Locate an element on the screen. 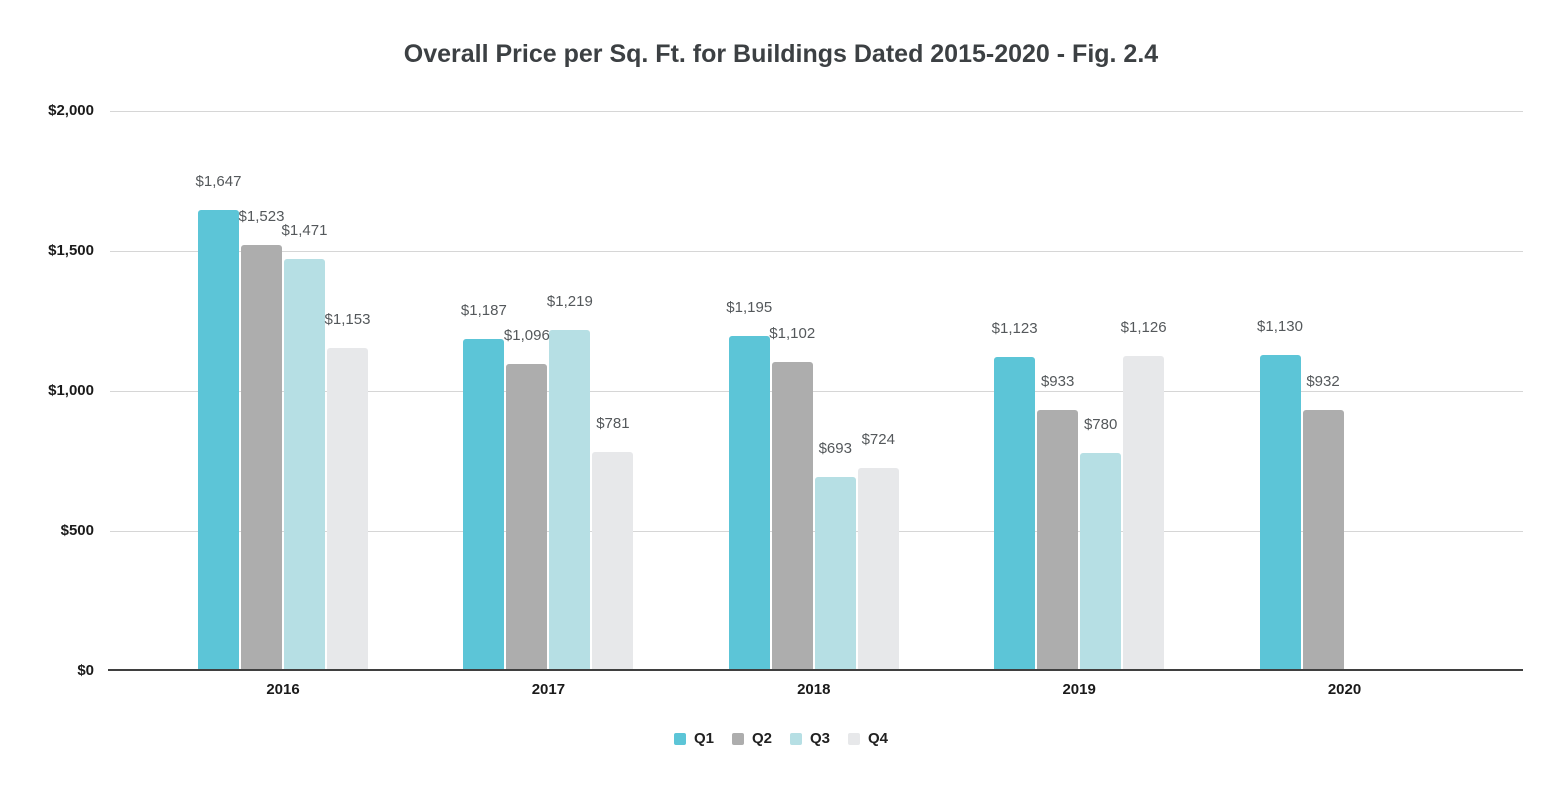  bar-2020-q2 is located at coordinates (1323, 540).